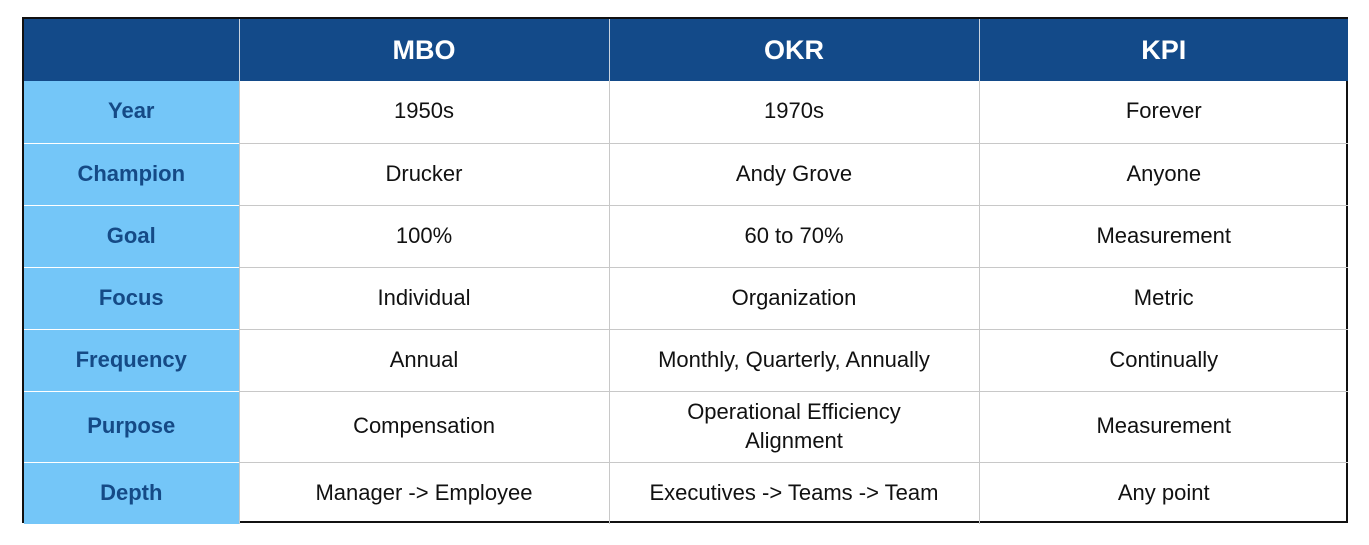 This screenshot has height=545, width=1369. Describe the element at coordinates (793, 297) in the screenshot. I see `cell-okr: Organization` at that location.